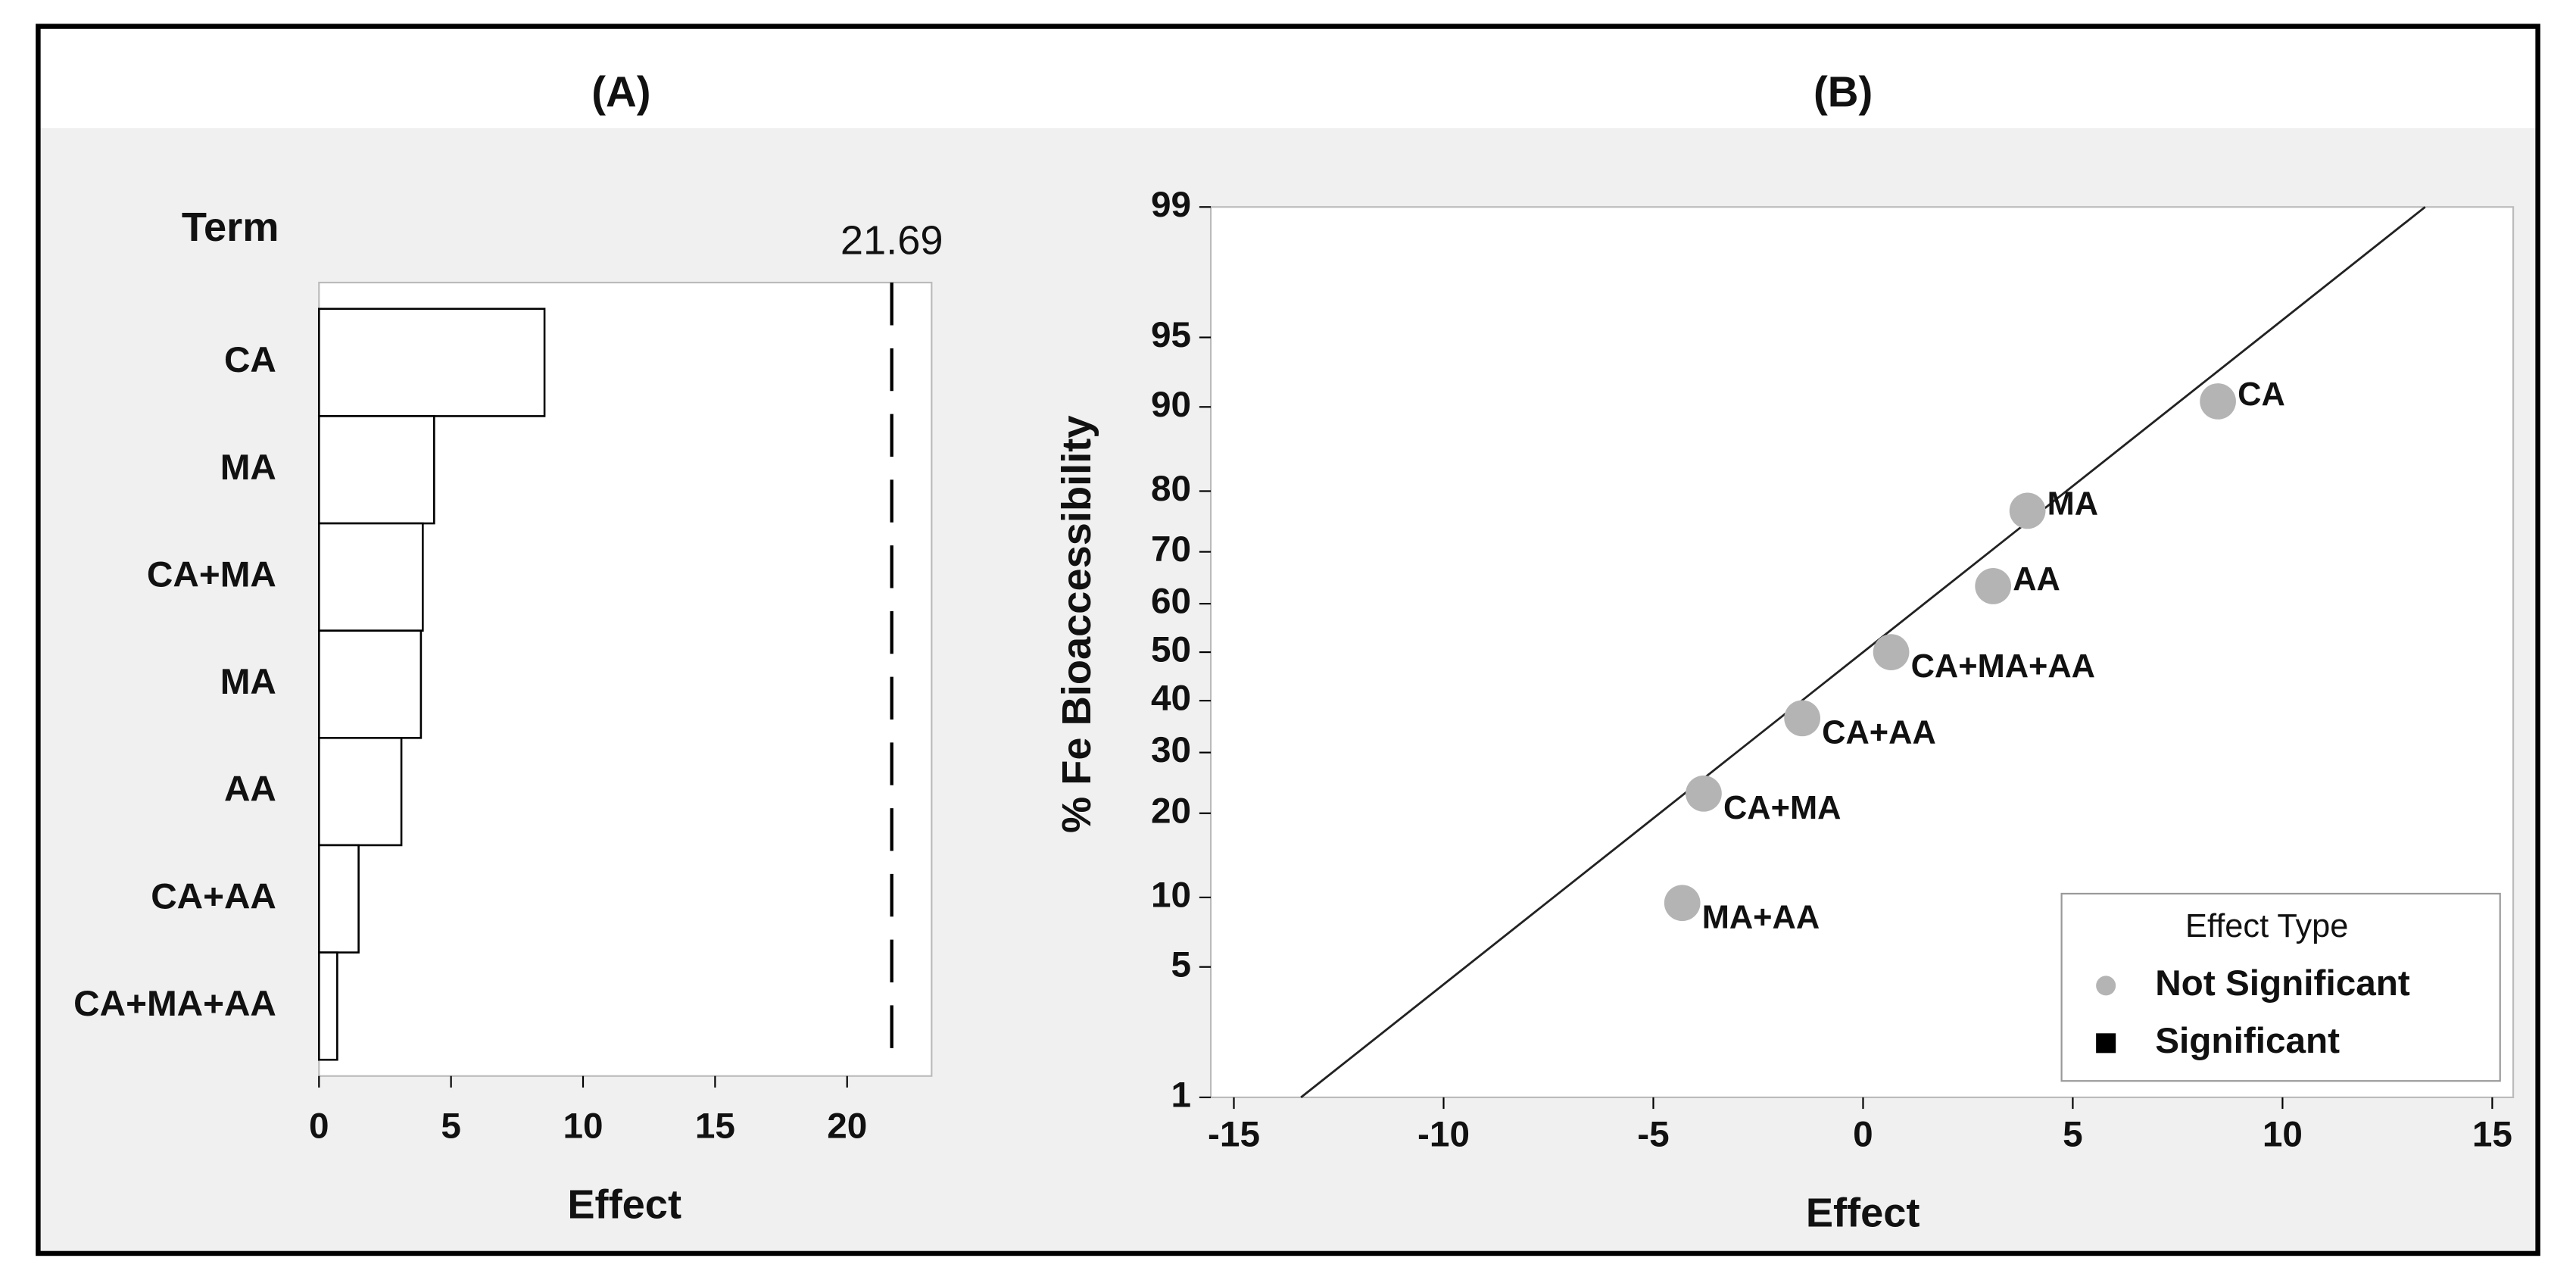 This screenshot has height=1283, width=2576. I want to click on y-tick-label: 50, so click(1171, 650).